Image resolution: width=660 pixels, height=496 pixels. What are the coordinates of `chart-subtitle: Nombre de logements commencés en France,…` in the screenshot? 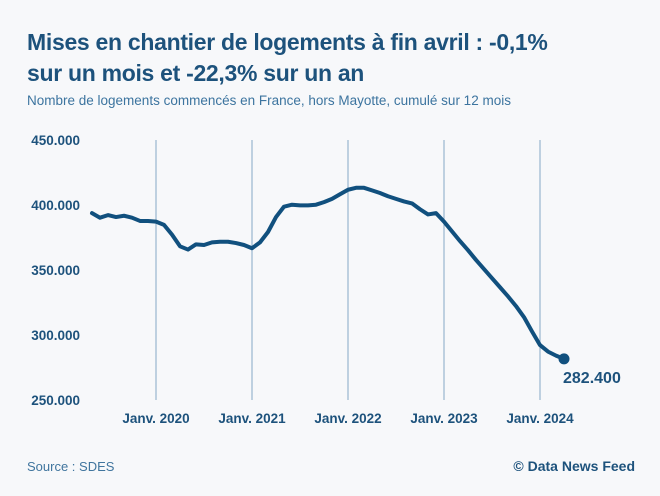 It's located at (269, 100).